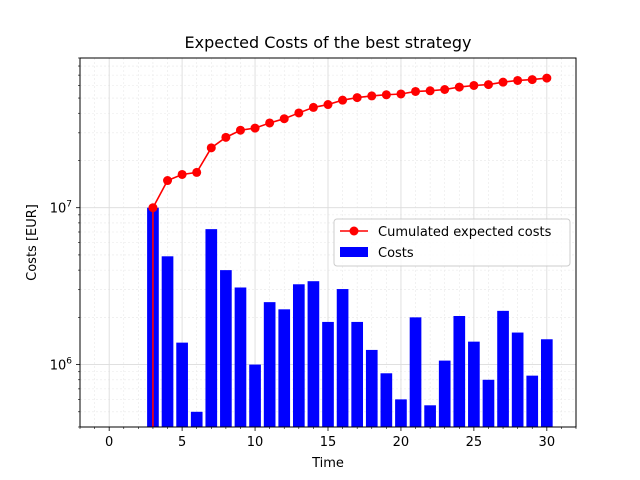 This screenshot has width=640, height=480. What do you see at coordinates (354, 252) in the screenshot?
I see `legend-bar-swatch` at bounding box center [354, 252].